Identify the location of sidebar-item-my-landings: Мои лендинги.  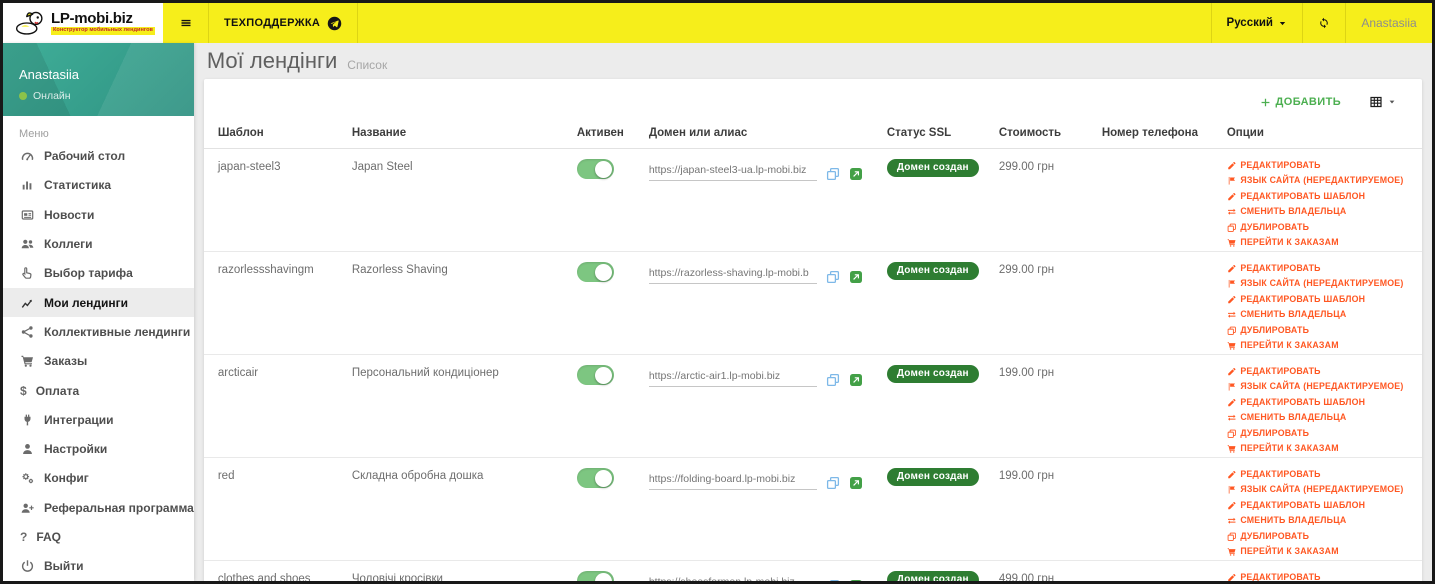
(98, 303).